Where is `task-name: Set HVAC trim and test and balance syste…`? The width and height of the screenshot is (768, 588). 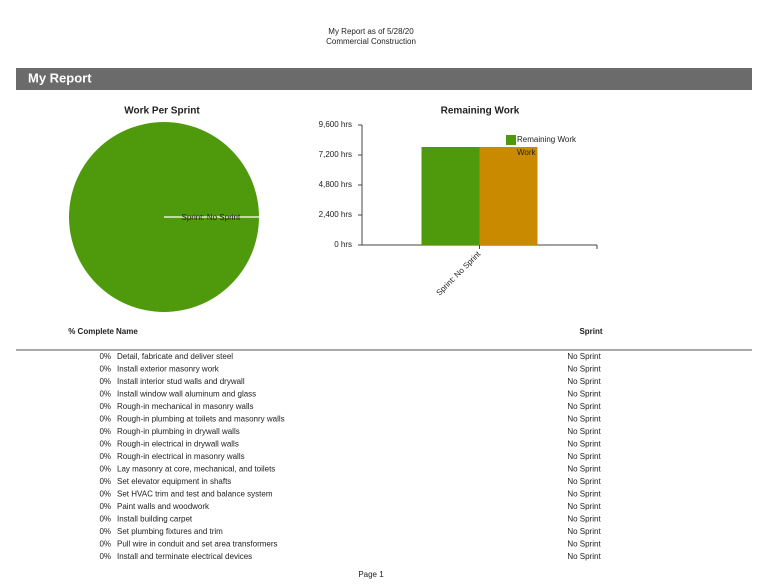
task-name: Set HVAC trim and test and balance syste… is located at coordinates (195, 494).